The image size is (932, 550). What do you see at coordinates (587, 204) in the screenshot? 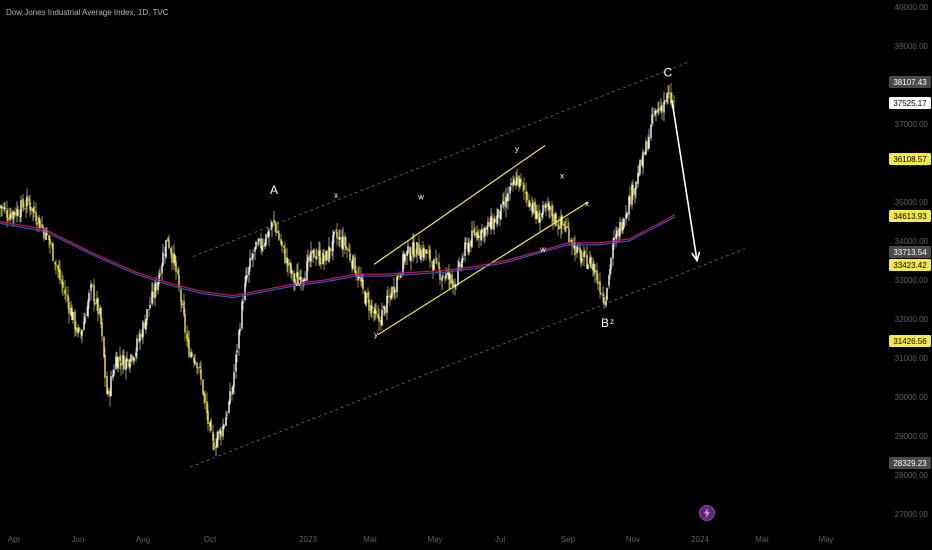
I see `wave-label: x` at bounding box center [587, 204].